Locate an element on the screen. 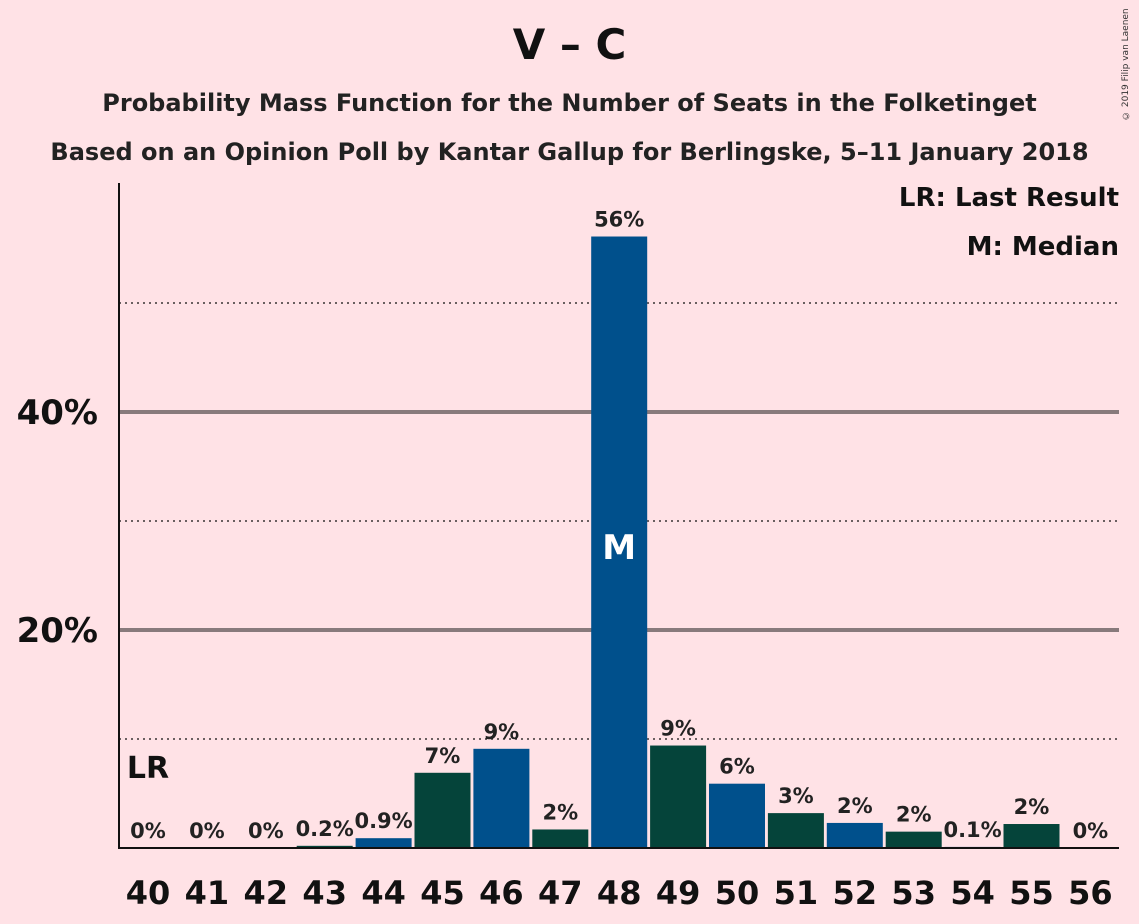 Image resolution: width=1139 pixels, height=924 pixels. x-tick-label-51: 51 is located at coordinates (796, 893).